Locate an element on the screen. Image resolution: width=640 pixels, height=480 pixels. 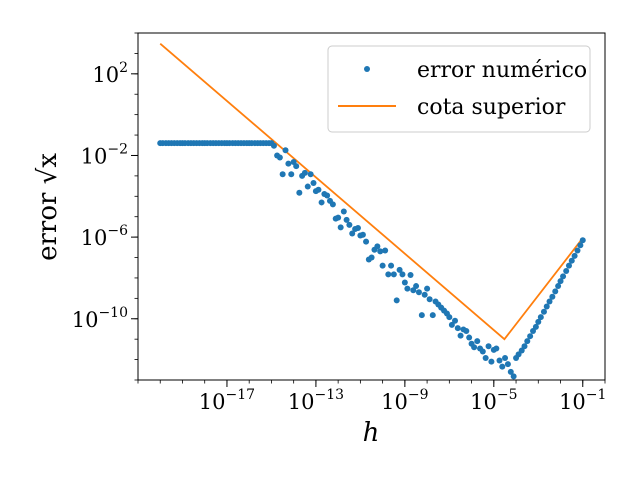
legend-box is located at coordinates (459, 89).